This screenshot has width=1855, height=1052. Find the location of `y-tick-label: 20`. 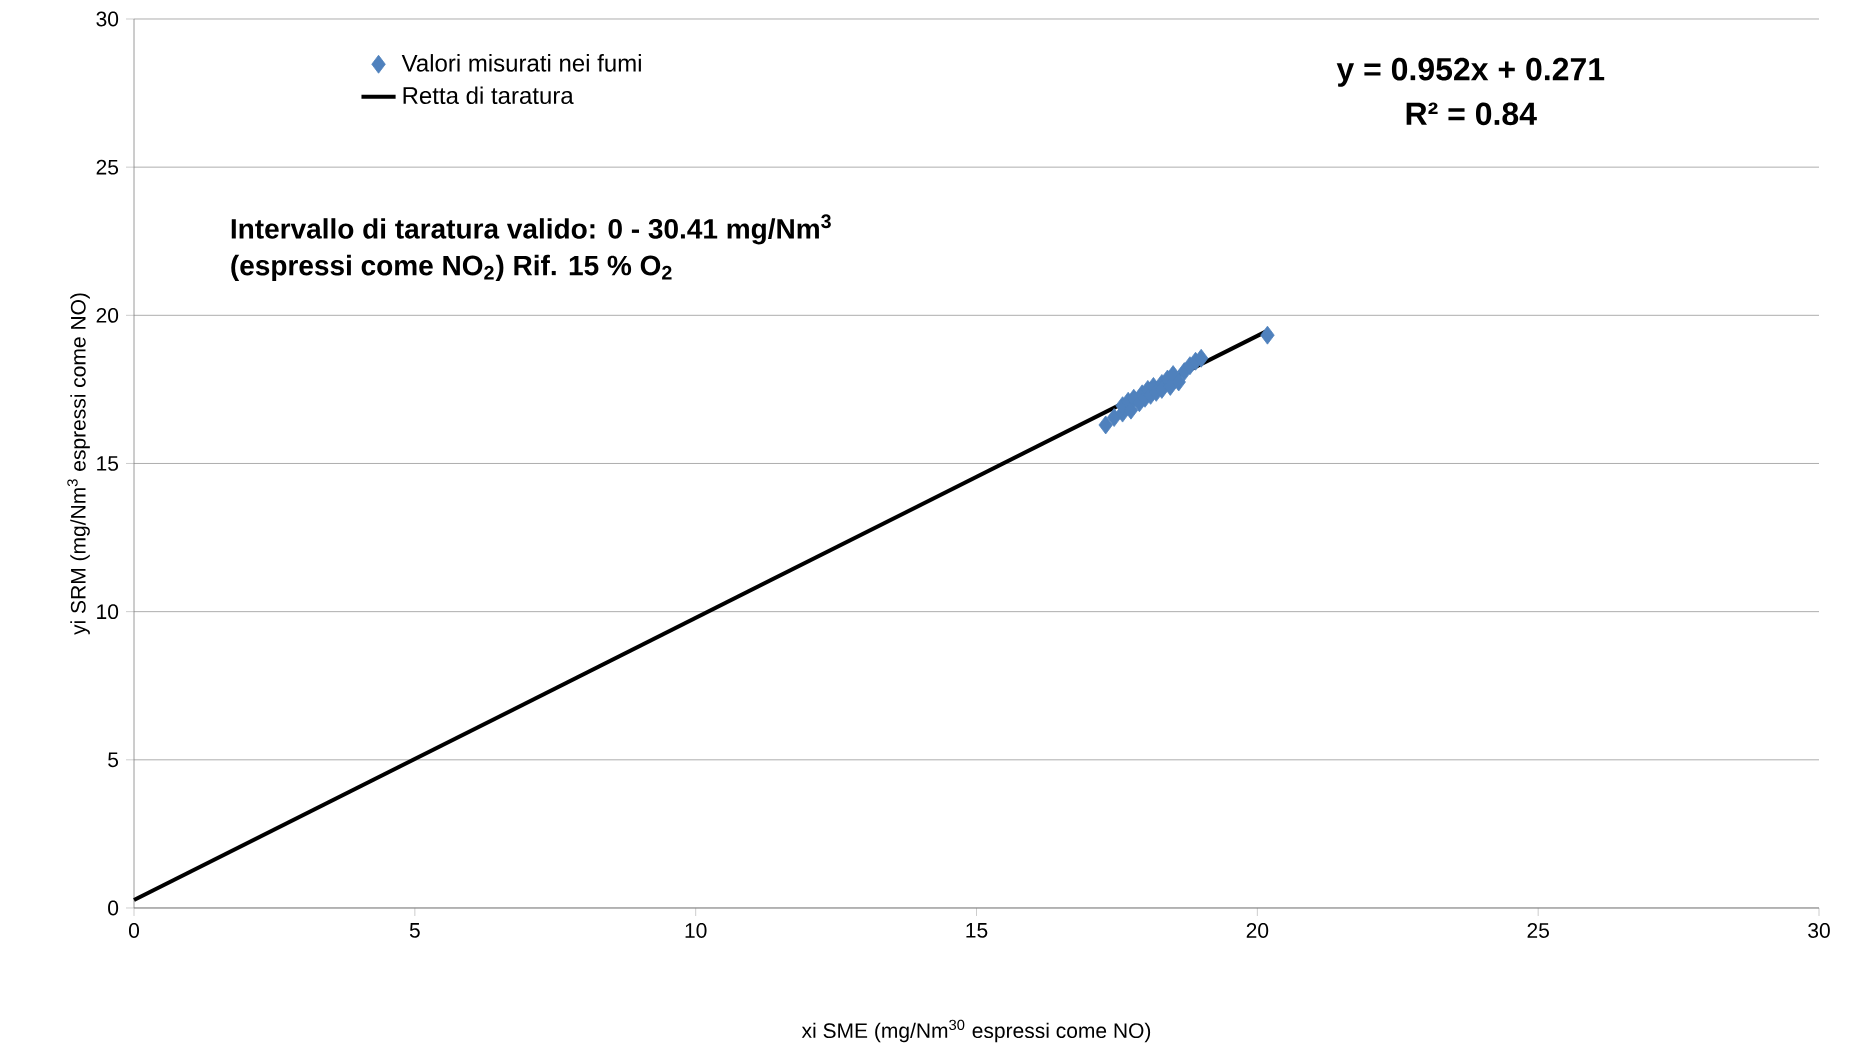

y-tick-label: 20 is located at coordinates (107, 315).